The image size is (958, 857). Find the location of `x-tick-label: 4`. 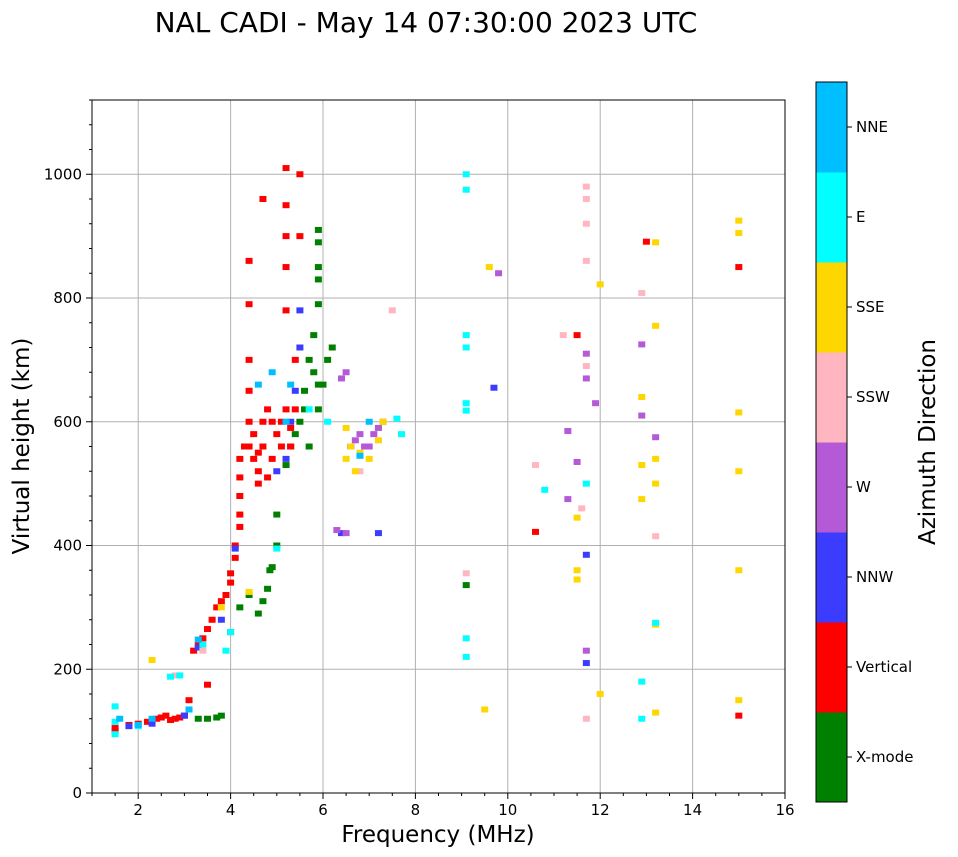

x-tick-label: 4 is located at coordinates (231, 810).